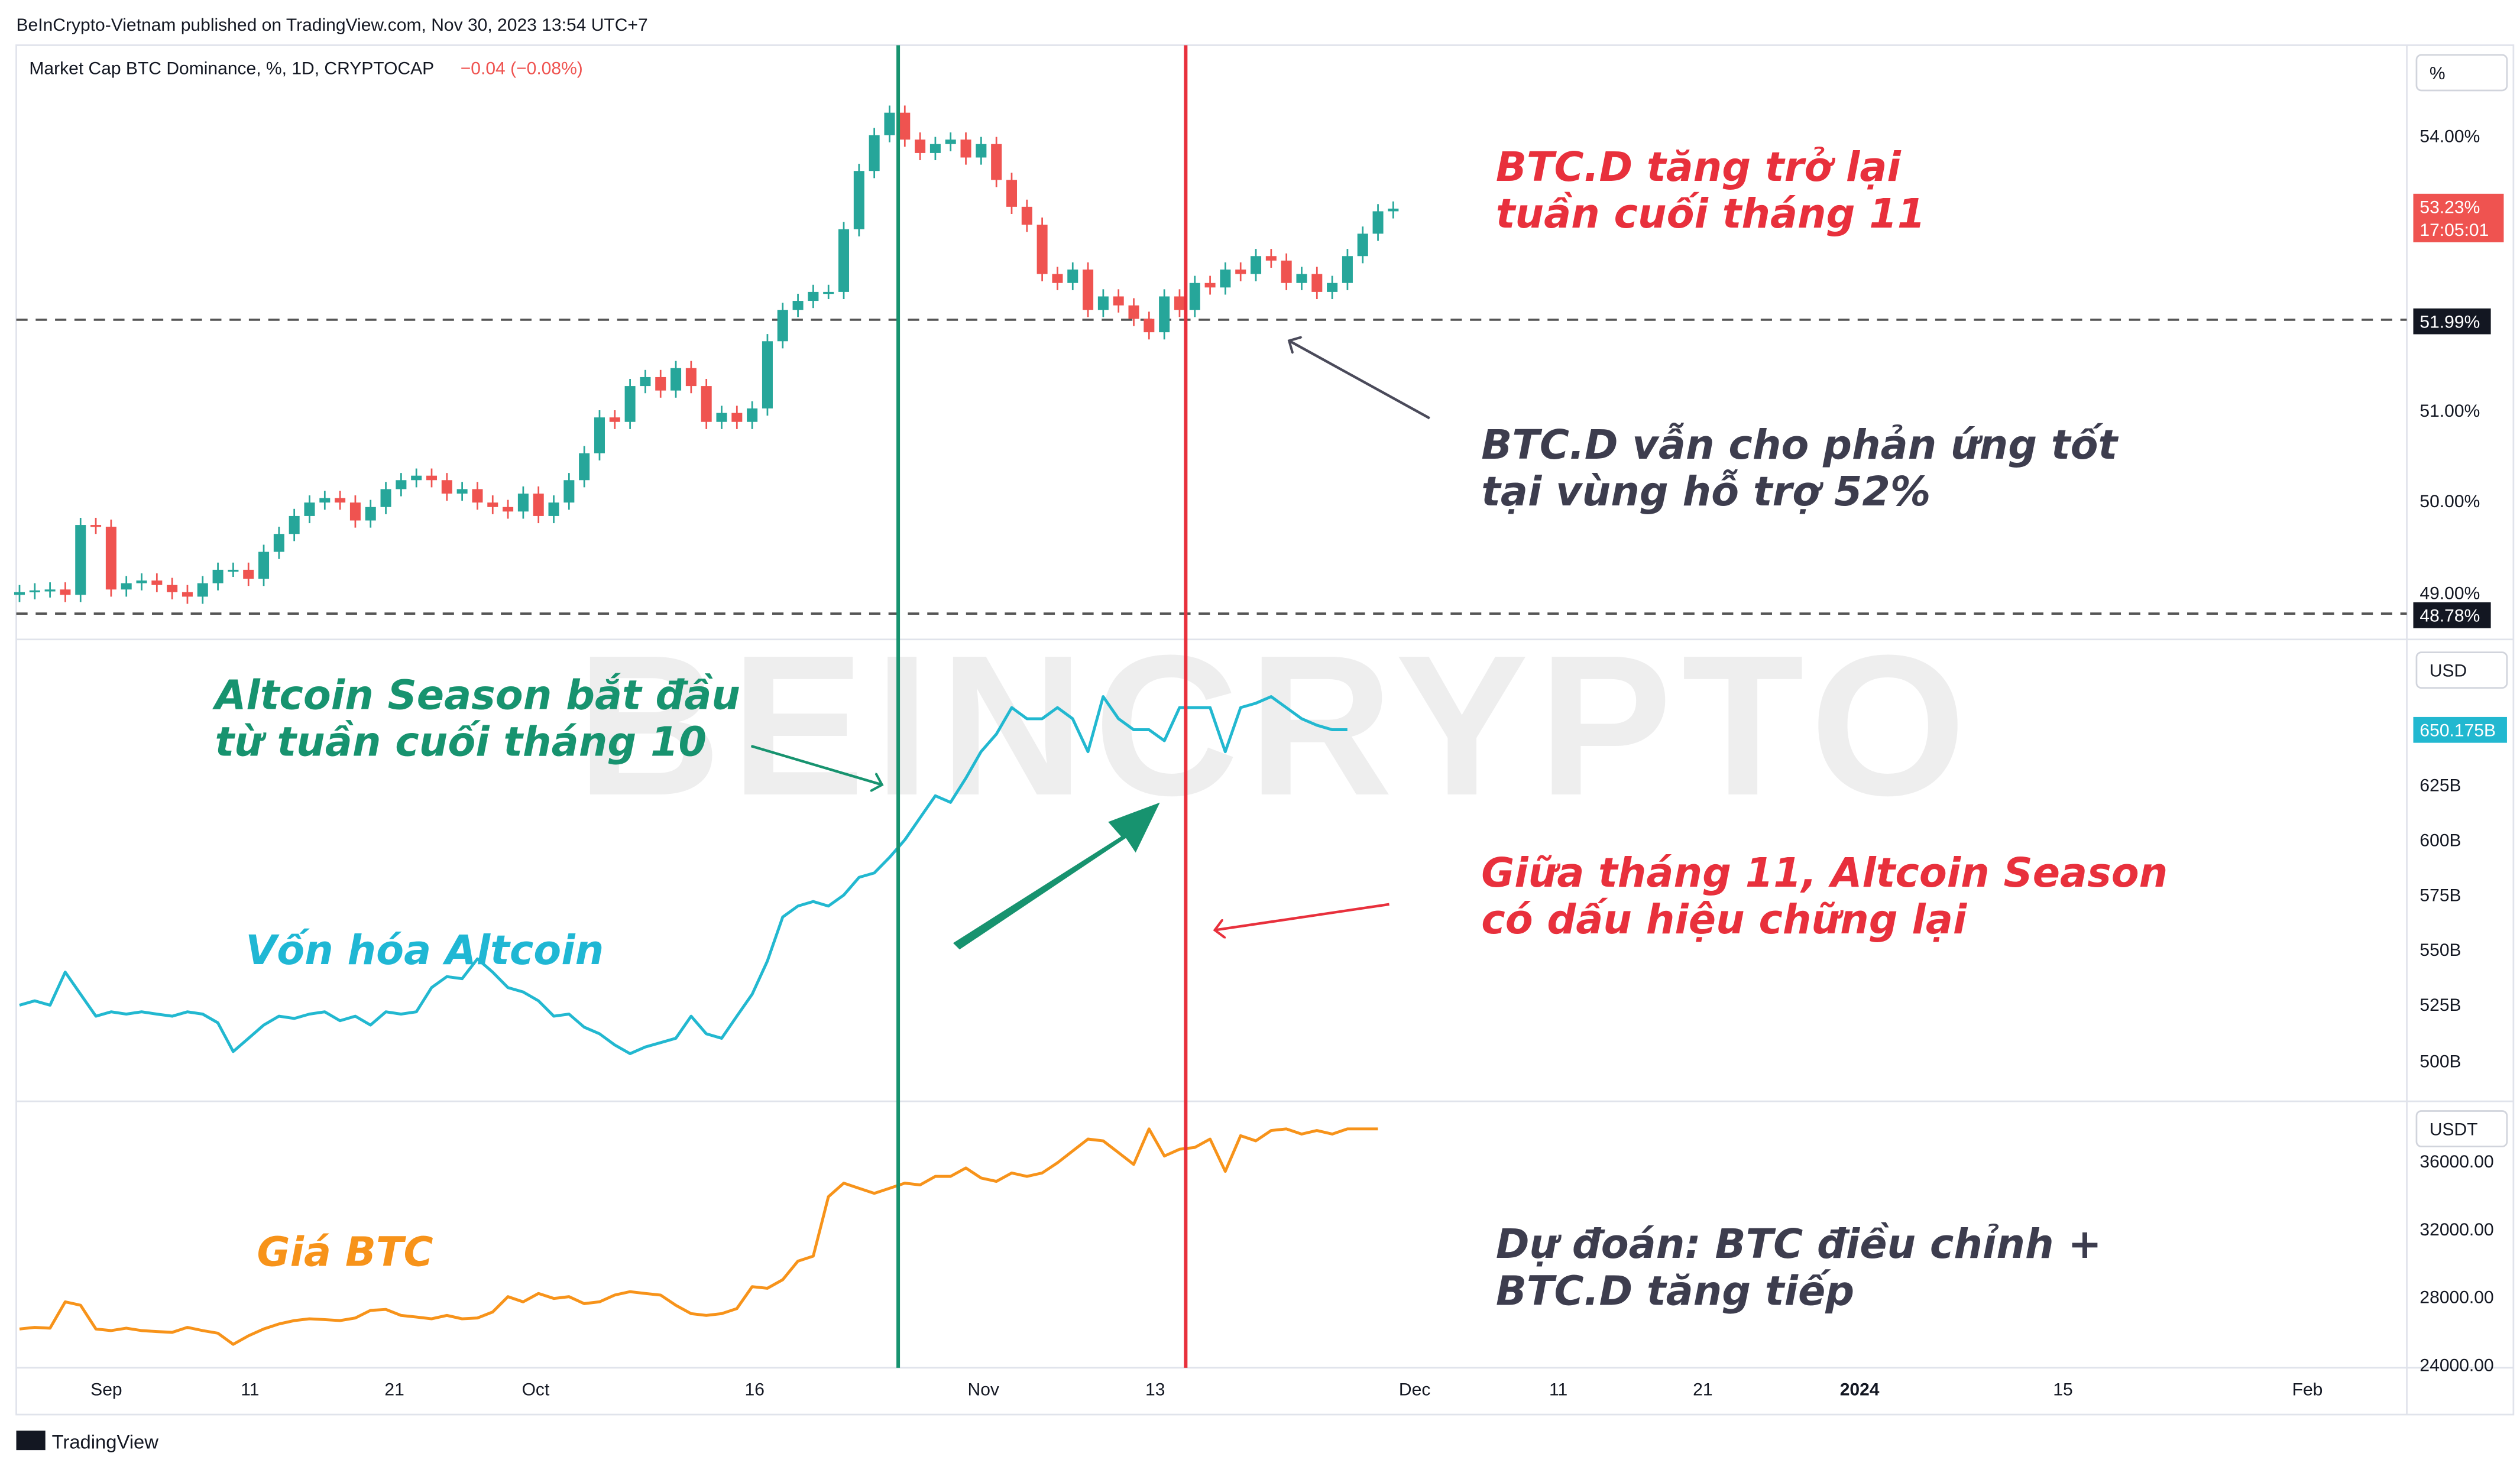 The image size is (2520, 1463). Describe the element at coordinates (2449, 364) in the screenshot. I see `btcd-axis: 54.00% 51.00% 50.00% 49.00%` at that location.